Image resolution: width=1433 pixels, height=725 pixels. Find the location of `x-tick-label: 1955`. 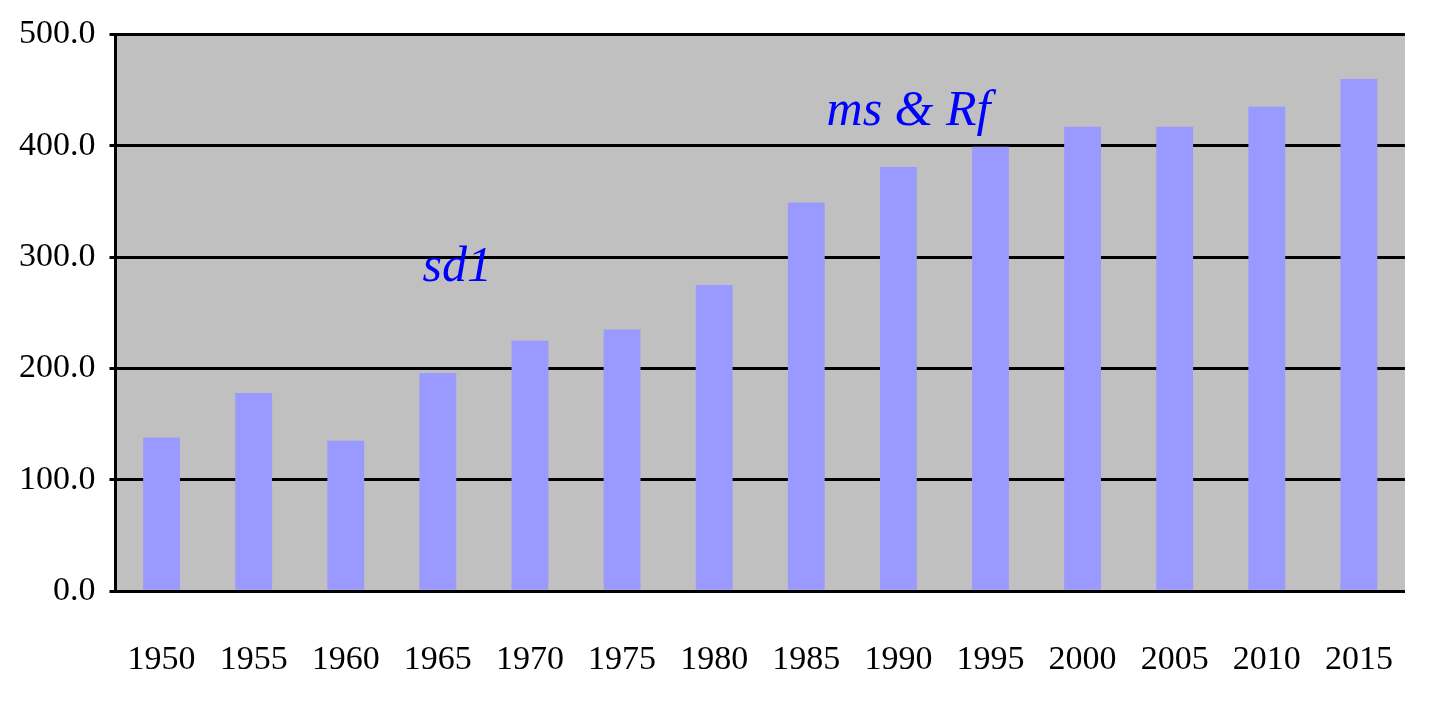

x-tick-label: 1955 is located at coordinates (253, 657).